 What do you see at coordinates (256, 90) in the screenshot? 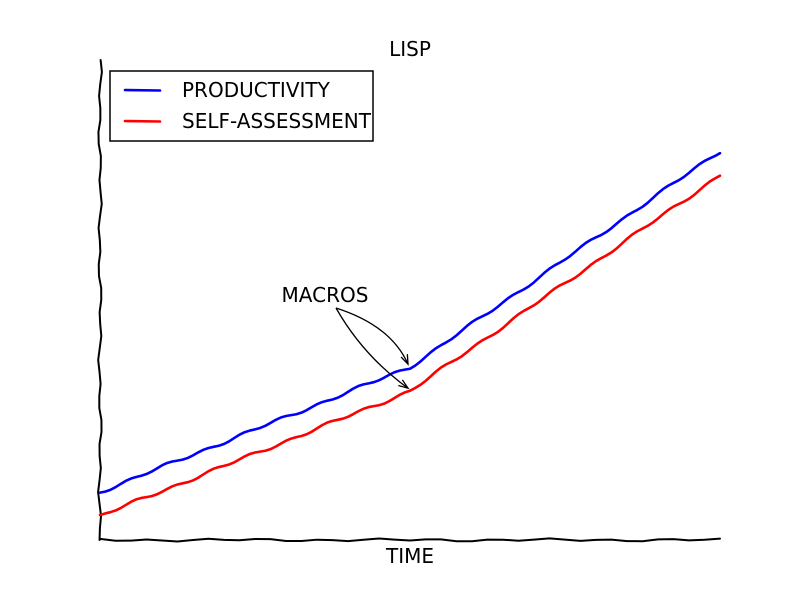
I see `legend-label-productivity: PRODUCTIVITY` at bounding box center [256, 90].